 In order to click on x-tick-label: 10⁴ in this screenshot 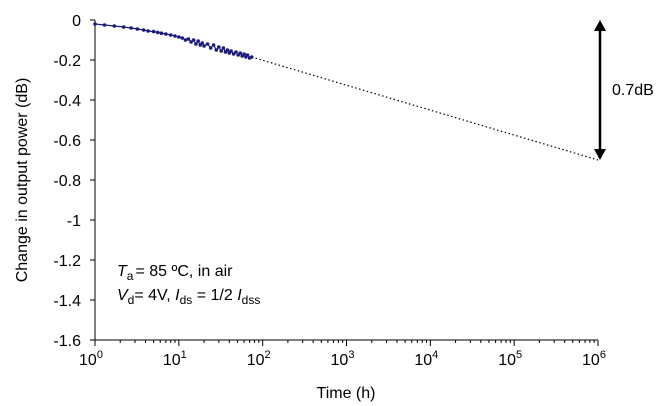, I will do `click(426, 359)`.